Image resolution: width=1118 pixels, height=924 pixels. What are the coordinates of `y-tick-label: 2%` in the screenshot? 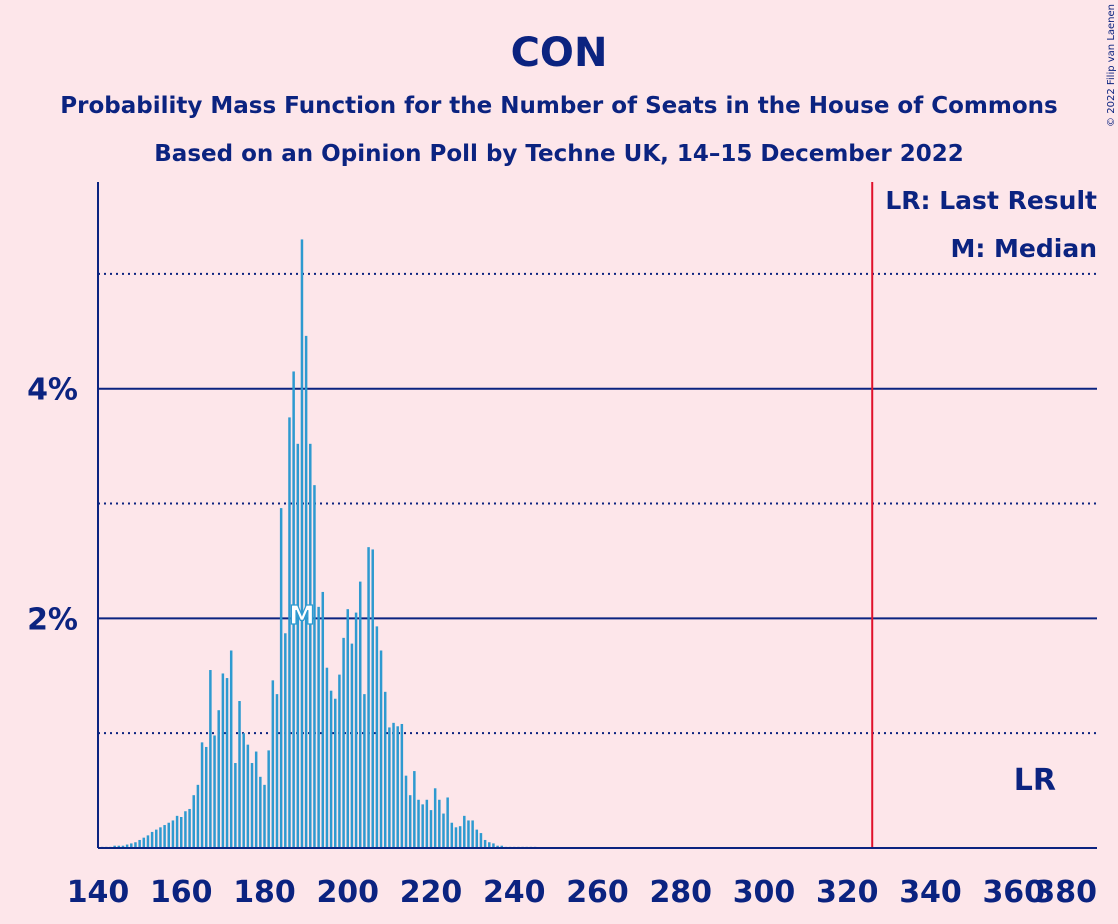 It's located at (52, 619).